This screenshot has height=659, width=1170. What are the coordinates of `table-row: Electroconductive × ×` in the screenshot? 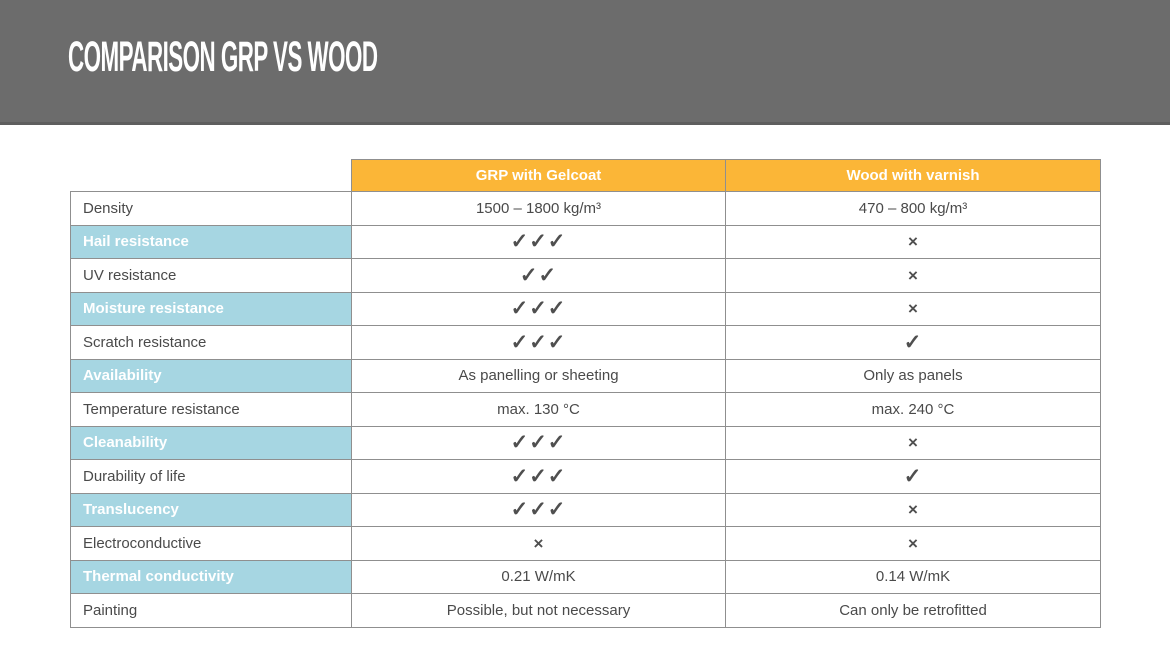 It's located at (585, 543).